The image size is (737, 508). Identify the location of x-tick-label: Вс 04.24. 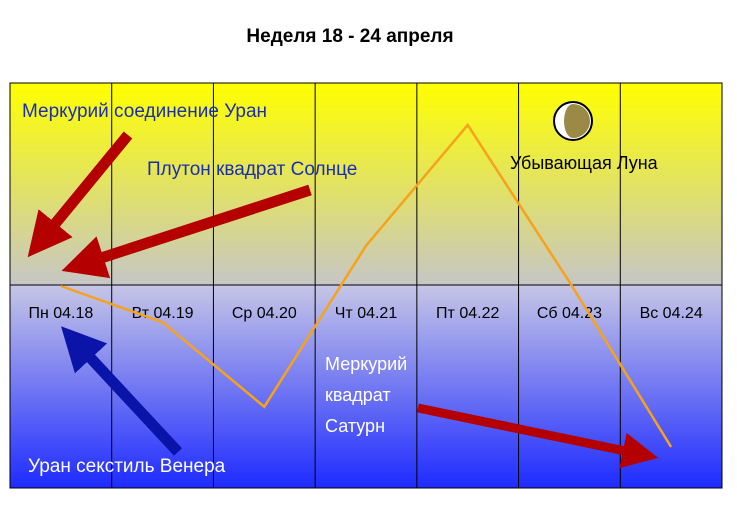
(671, 313).